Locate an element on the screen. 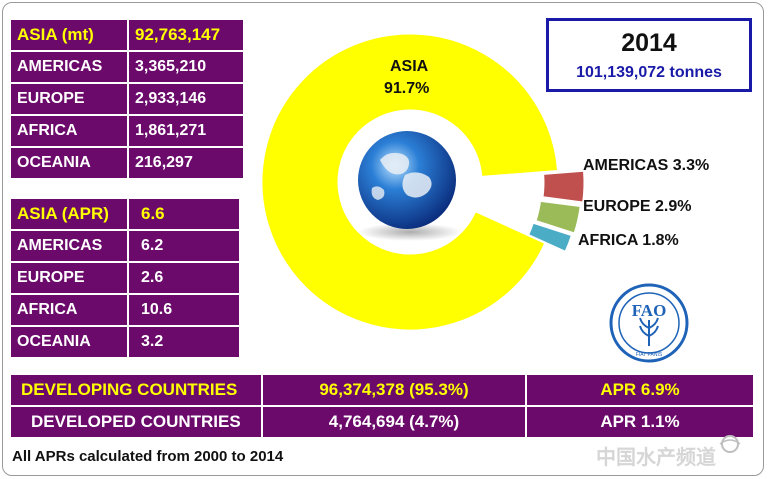  slice-africa is located at coordinates (550, 237).